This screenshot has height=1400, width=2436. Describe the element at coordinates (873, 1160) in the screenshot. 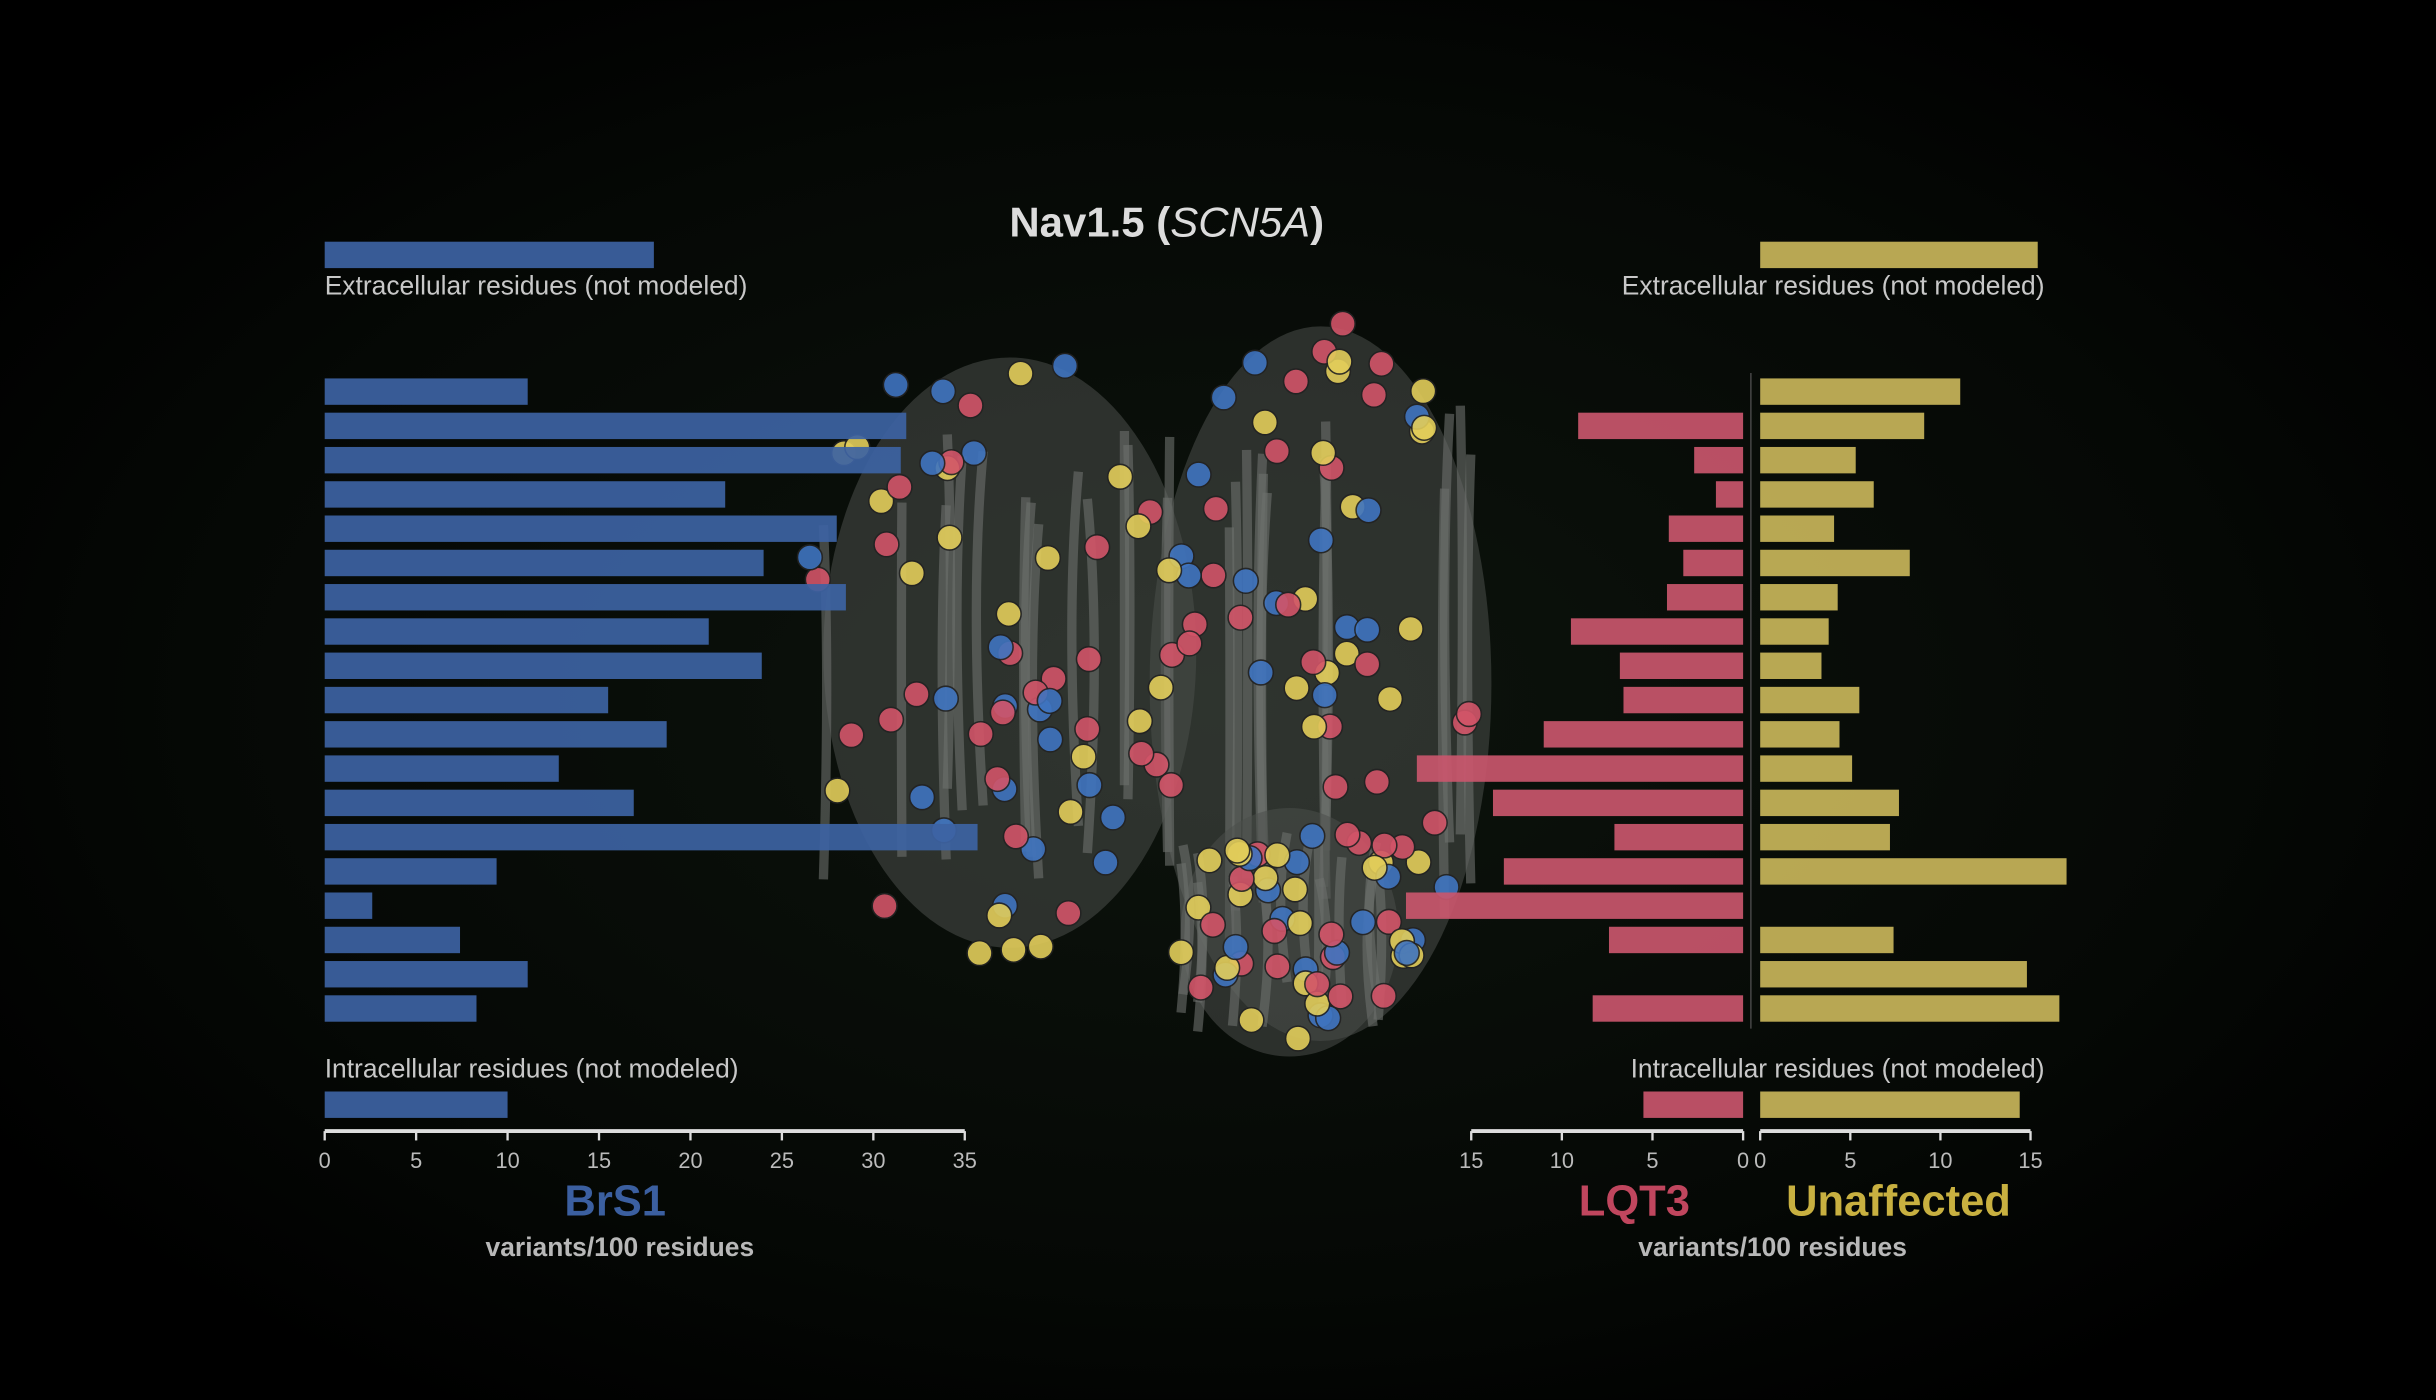

I see `x-tick-label: 30` at that location.